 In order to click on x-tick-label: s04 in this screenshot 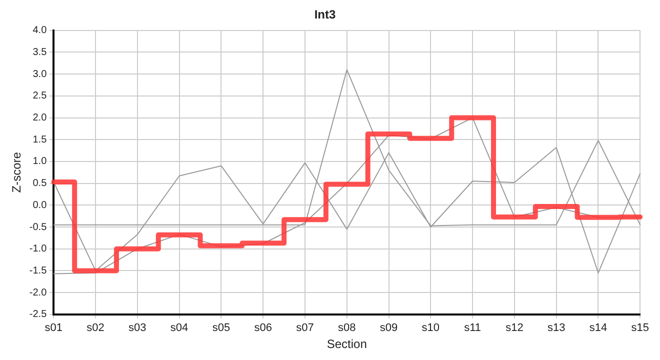, I will do `click(179, 328)`.